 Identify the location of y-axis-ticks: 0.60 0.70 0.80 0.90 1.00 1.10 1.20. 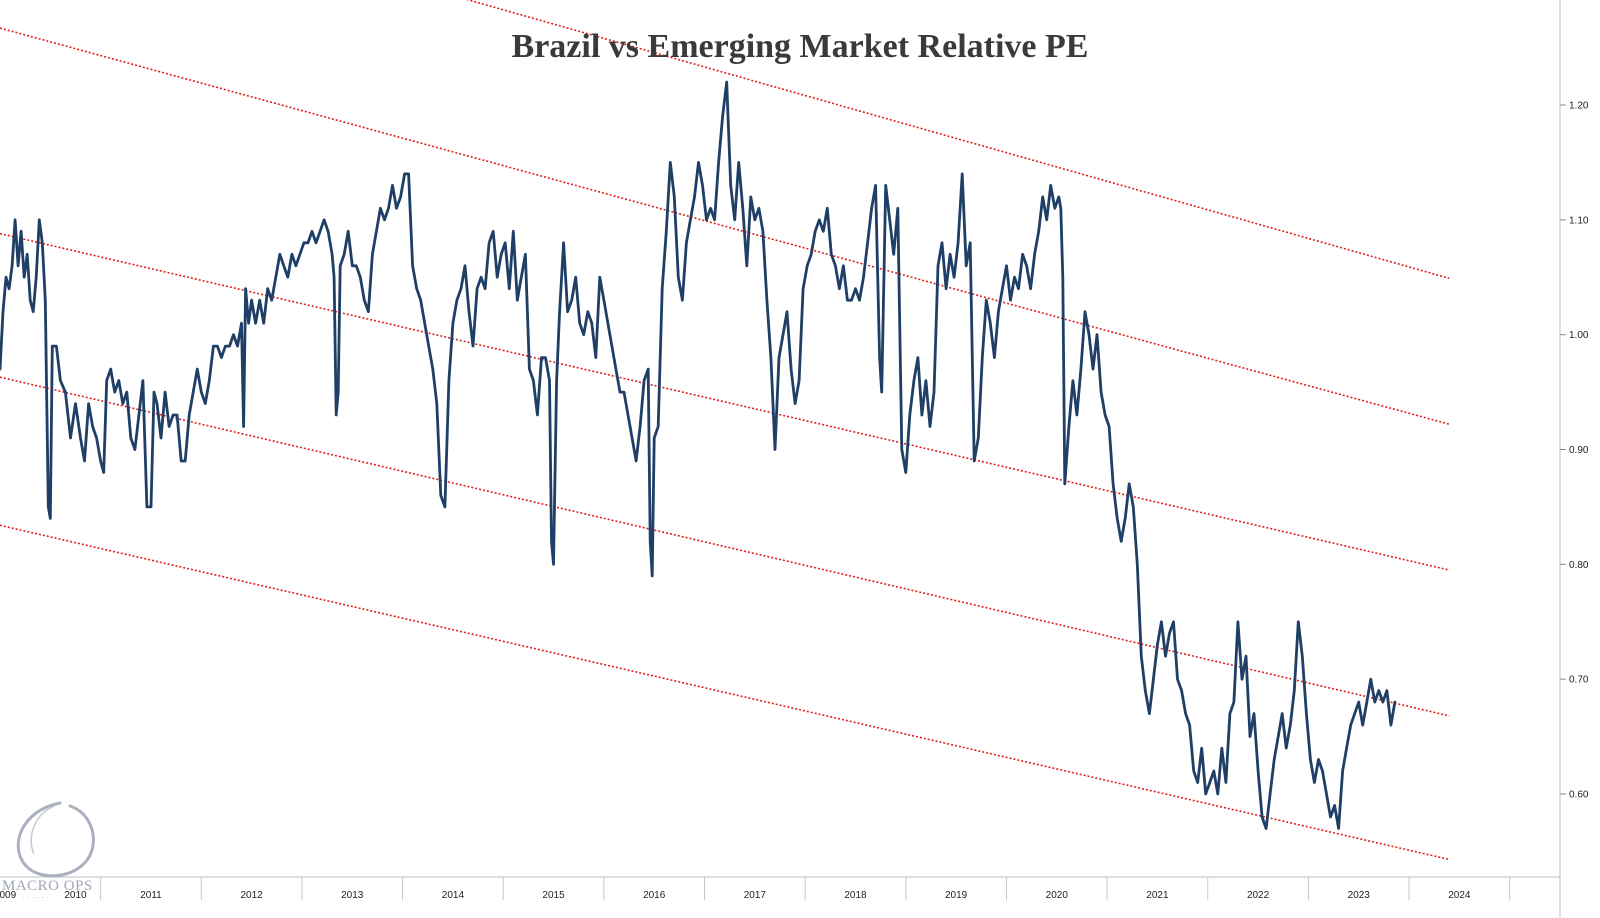
(1574, 451).